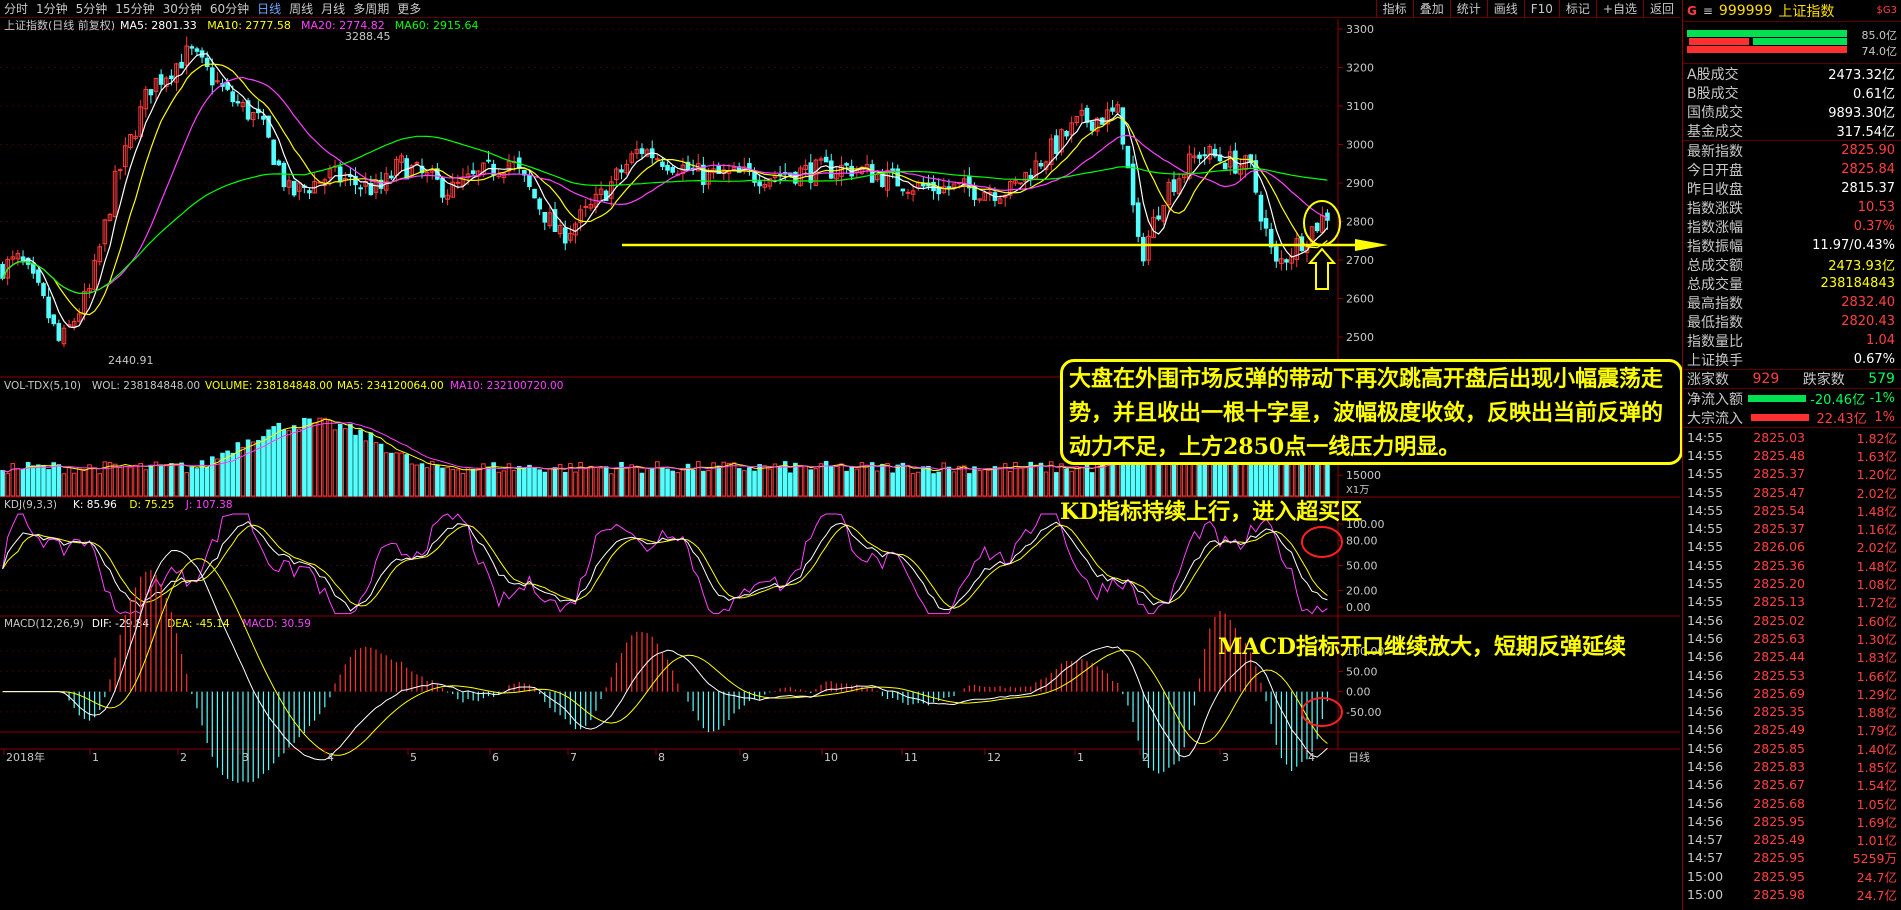  What do you see at coordinates (182, 8) in the screenshot?
I see `period-tab: 30分钟` at bounding box center [182, 8].